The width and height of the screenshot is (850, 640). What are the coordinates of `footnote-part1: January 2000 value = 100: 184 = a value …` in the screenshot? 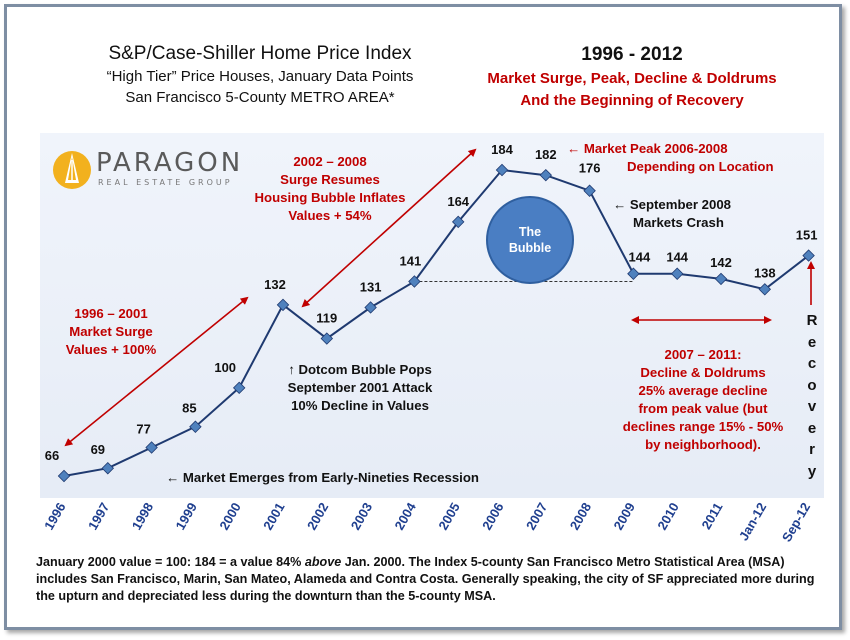 It's located at (170, 562).